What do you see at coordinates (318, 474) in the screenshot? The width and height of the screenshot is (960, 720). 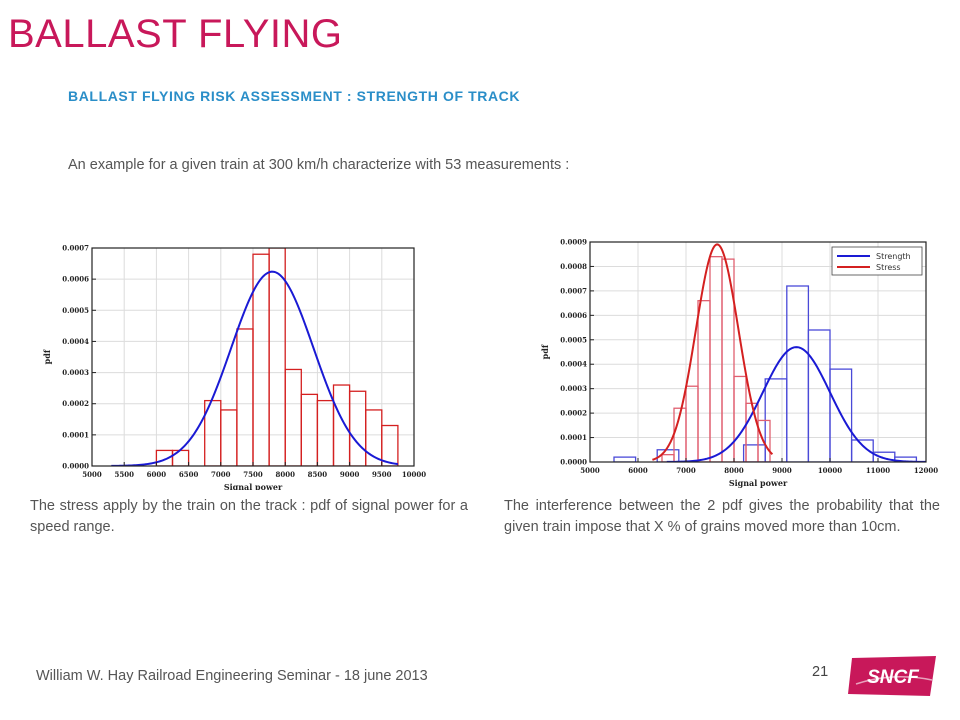 I see `x-tick-label: 8500` at bounding box center [318, 474].